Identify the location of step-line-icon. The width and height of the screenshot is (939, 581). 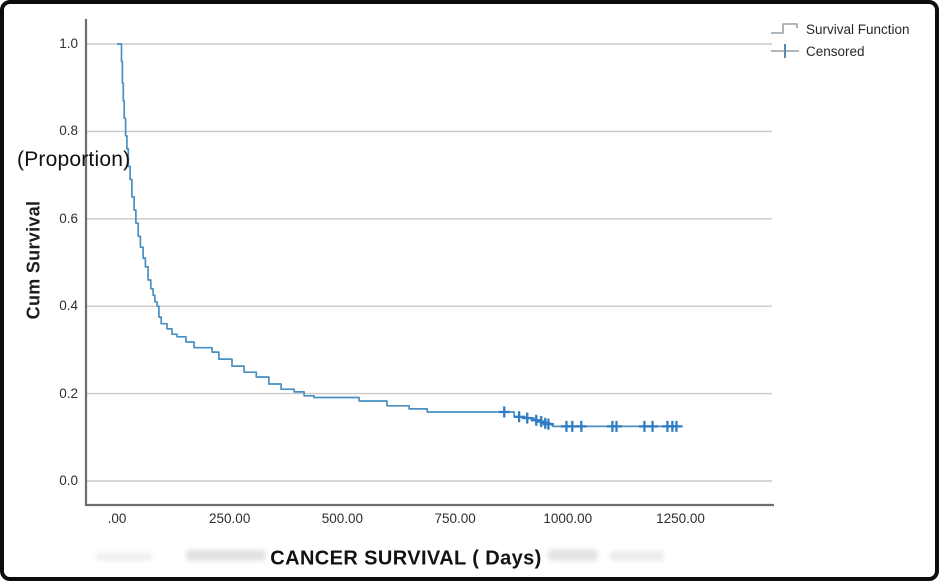
(784, 28).